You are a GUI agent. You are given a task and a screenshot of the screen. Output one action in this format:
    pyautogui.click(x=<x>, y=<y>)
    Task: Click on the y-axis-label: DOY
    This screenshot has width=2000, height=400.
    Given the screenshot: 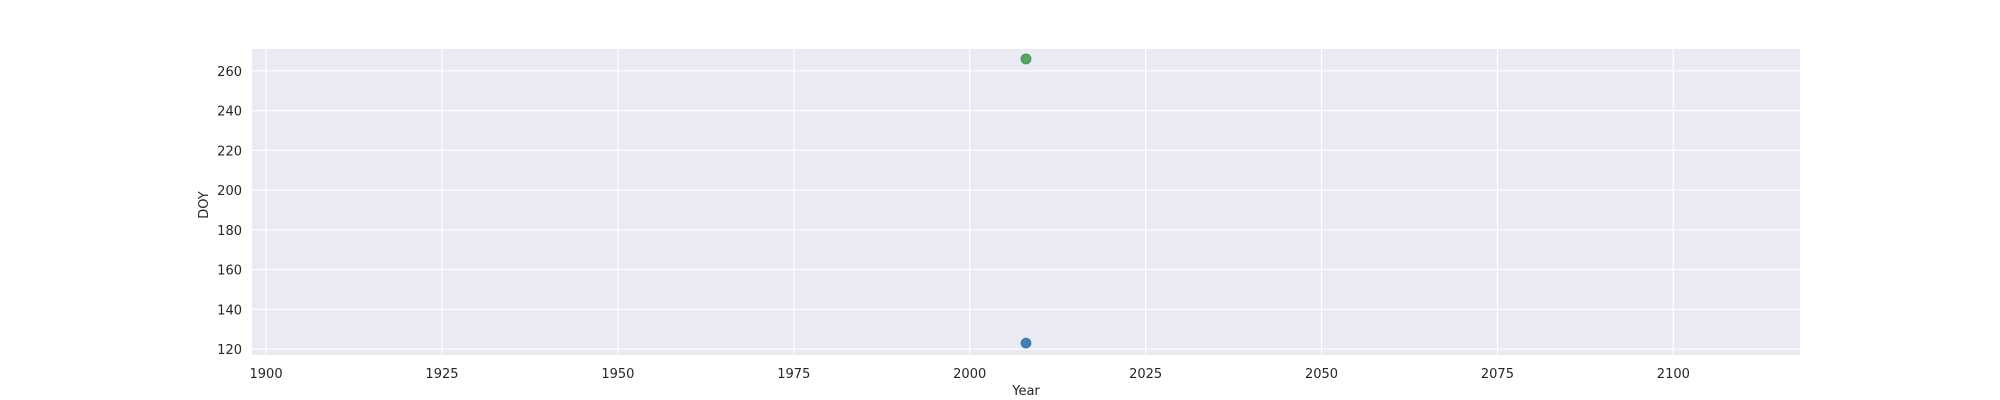 What is the action you would take?
    pyautogui.click(x=204, y=205)
    